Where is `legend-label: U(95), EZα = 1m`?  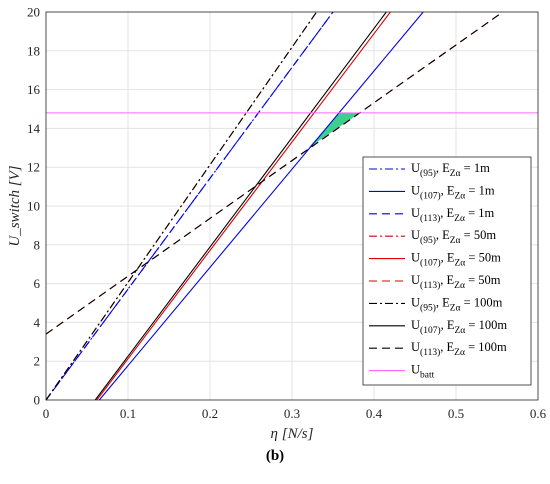
legend-label: U(95), EZα = 1m is located at coordinates (450, 170).